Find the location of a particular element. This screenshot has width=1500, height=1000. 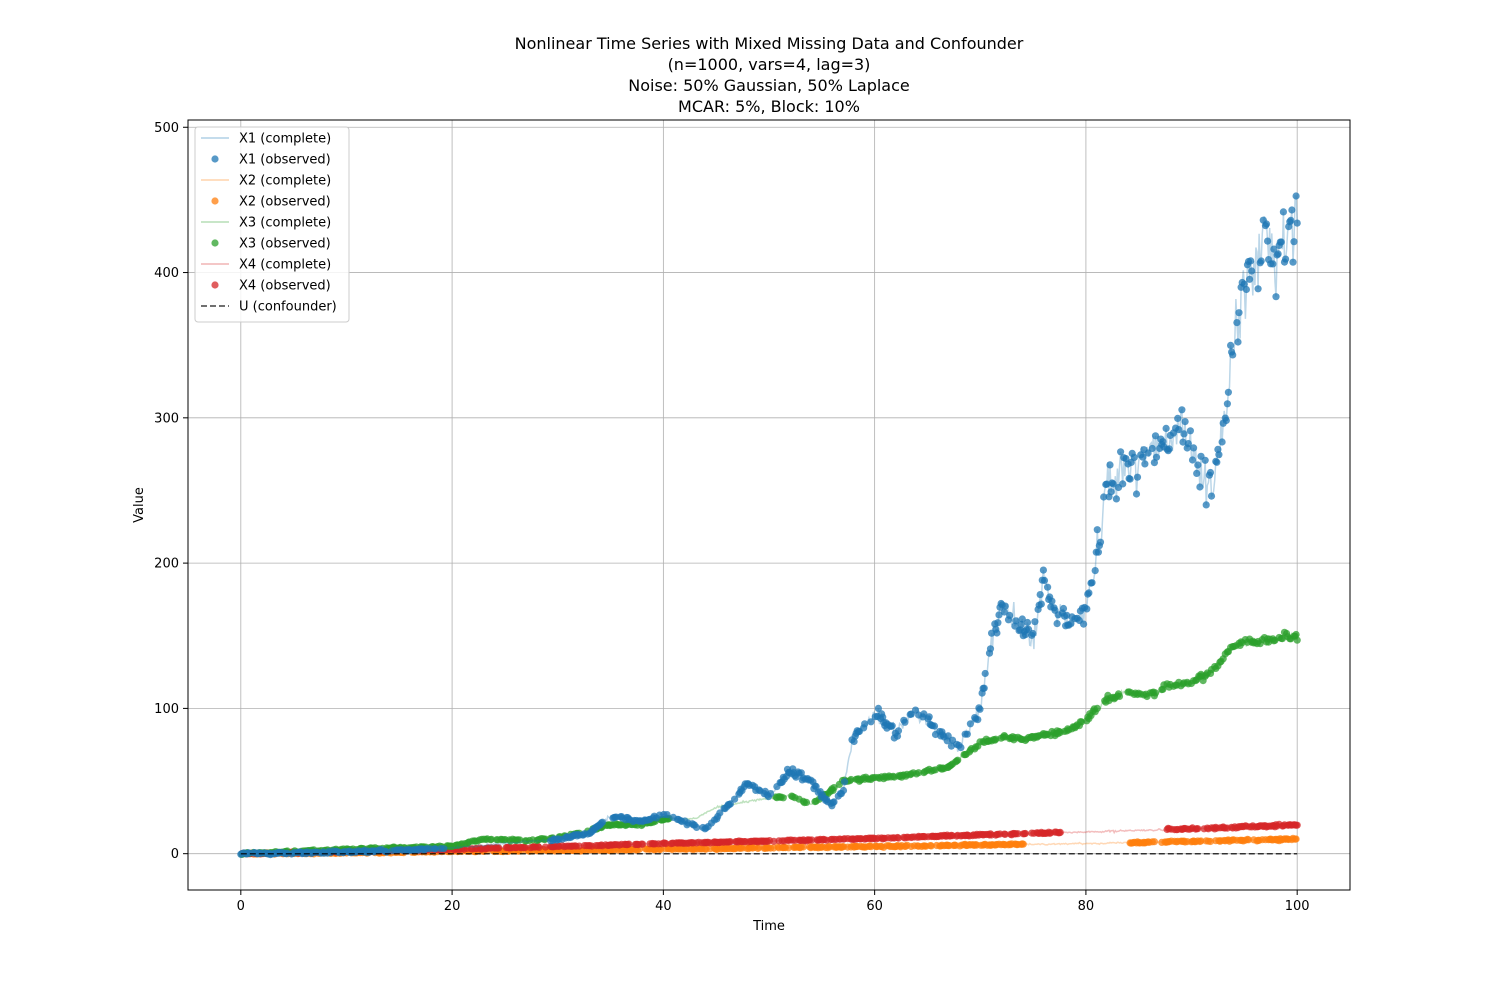

legend-x2-complete: X2 (complete) is located at coordinates (266, 181).